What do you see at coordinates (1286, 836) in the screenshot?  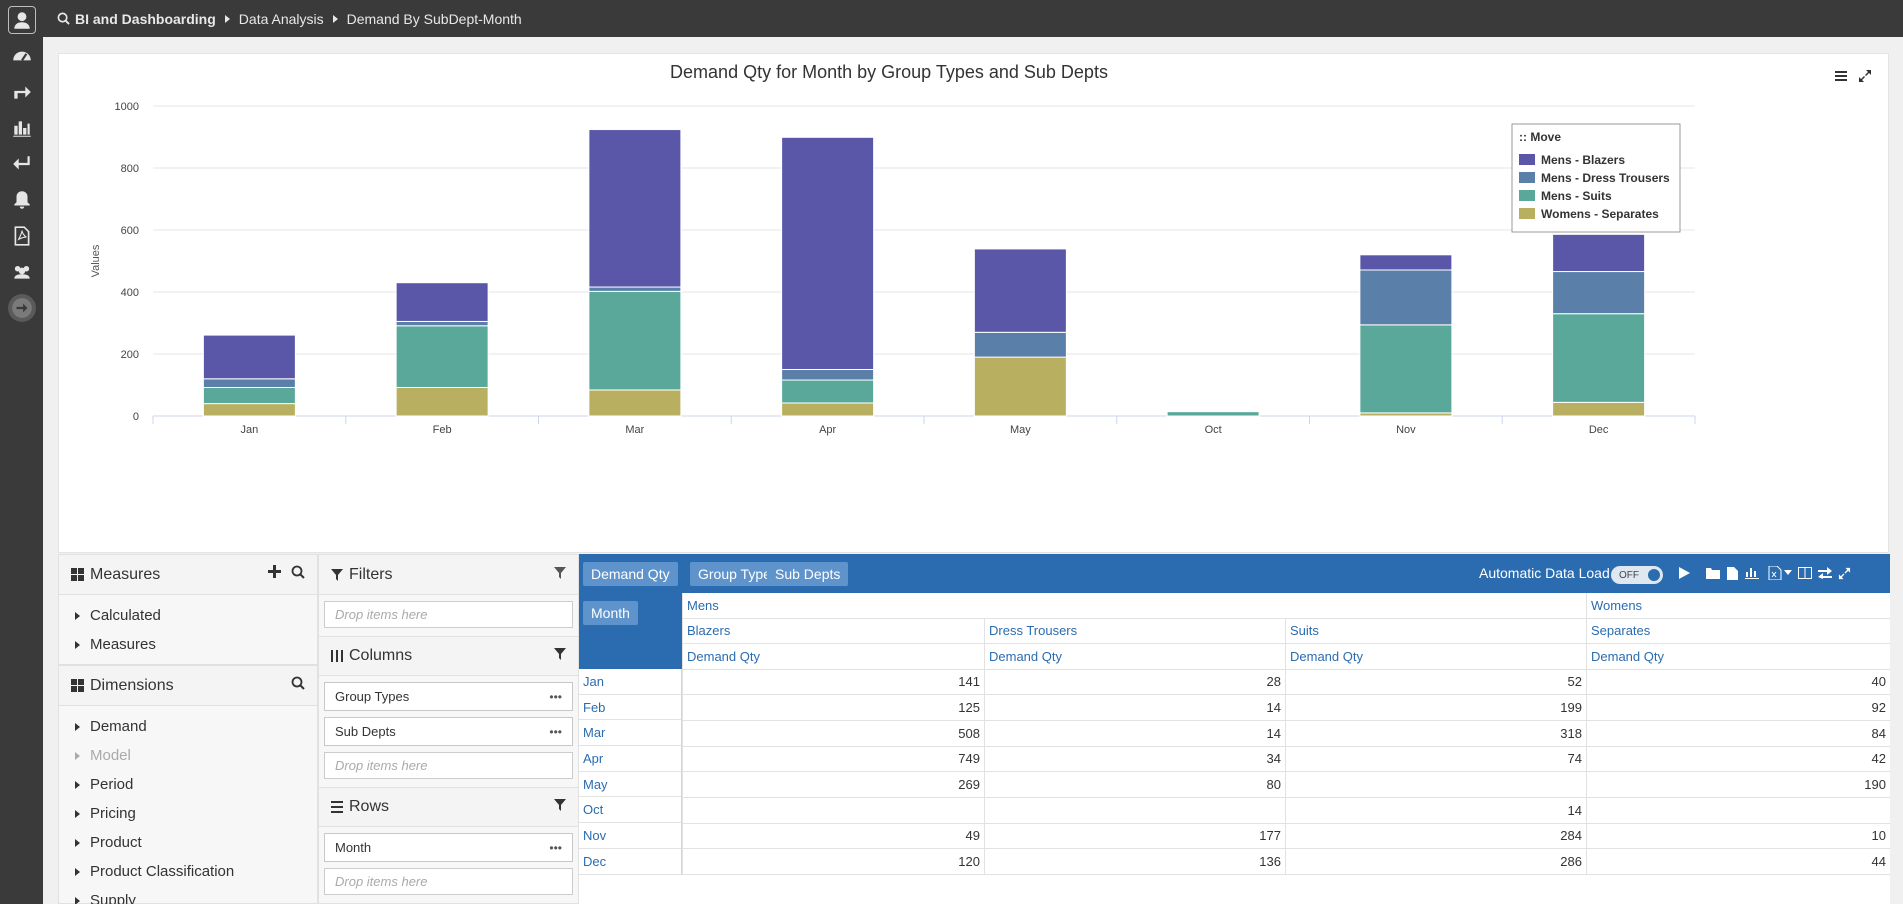 I see `table-row: 49 177 284 10` at bounding box center [1286, 836].